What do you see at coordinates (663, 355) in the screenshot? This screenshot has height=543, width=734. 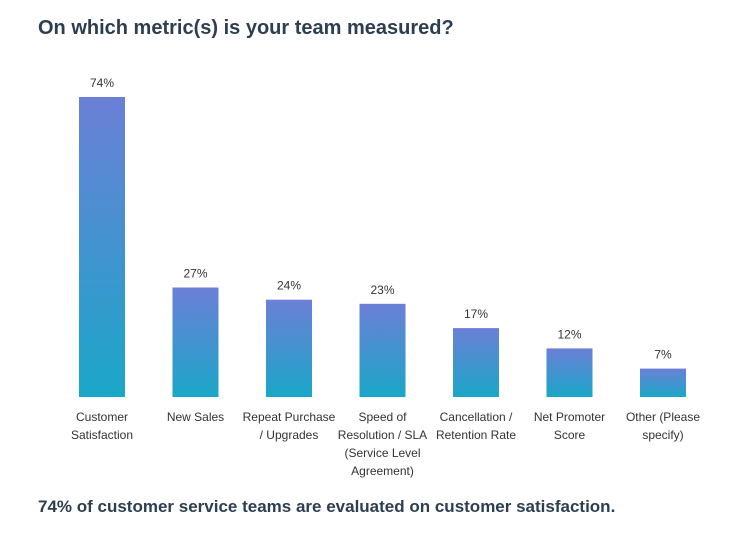 I see `data-label: 7%` at bounding box center [663, 355].